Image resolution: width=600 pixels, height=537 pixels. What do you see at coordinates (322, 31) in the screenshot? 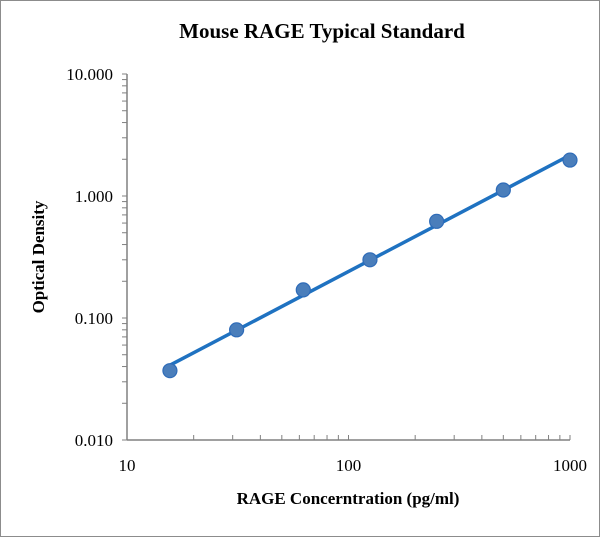
I see `chart-title: Mouse RAGE Typical Standard` at bounding box center [322, 31].